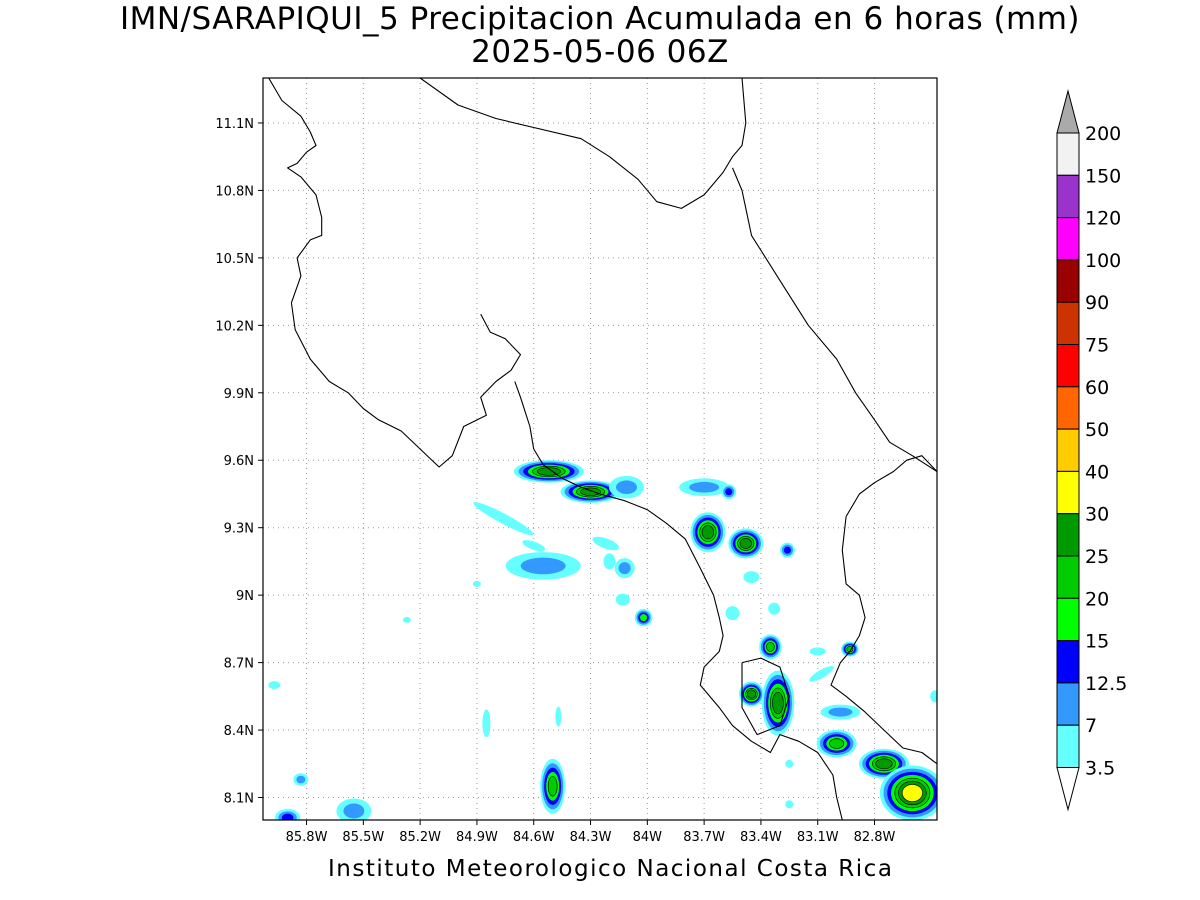  What do you see at coordinates (1097, 303) in the screenshot?
I see `colorbar-label: 90` at bounding box center [1097, 303].